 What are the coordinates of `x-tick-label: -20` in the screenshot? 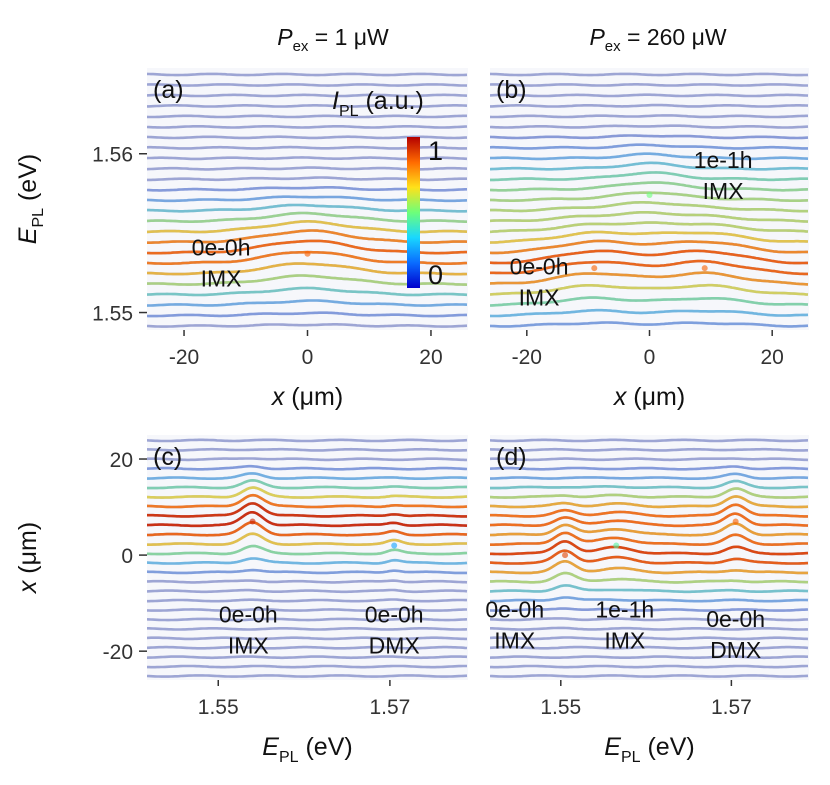 It's located at (184, 357).